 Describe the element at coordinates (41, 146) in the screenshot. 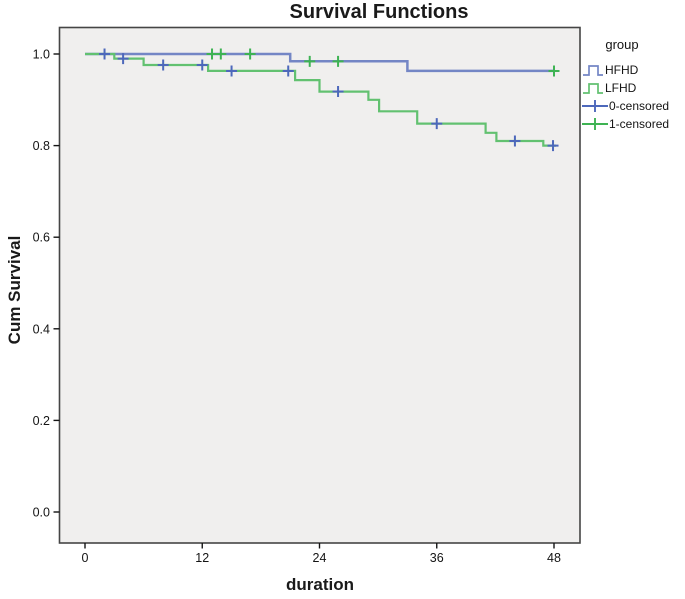

I see `y-tick-label: 0.8` at that location.